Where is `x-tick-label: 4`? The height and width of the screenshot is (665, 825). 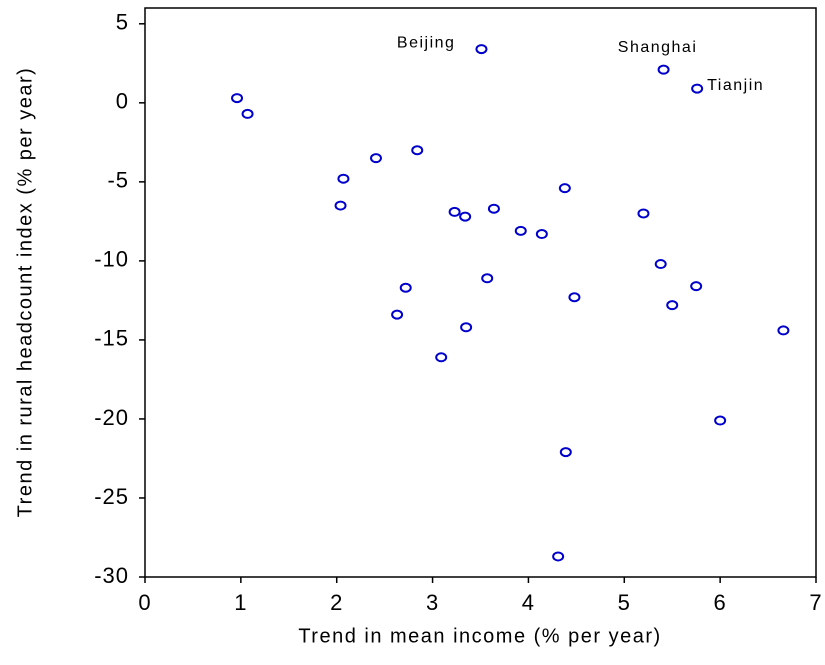
x-tick-label: 4 is located at coordinates (528, 602).